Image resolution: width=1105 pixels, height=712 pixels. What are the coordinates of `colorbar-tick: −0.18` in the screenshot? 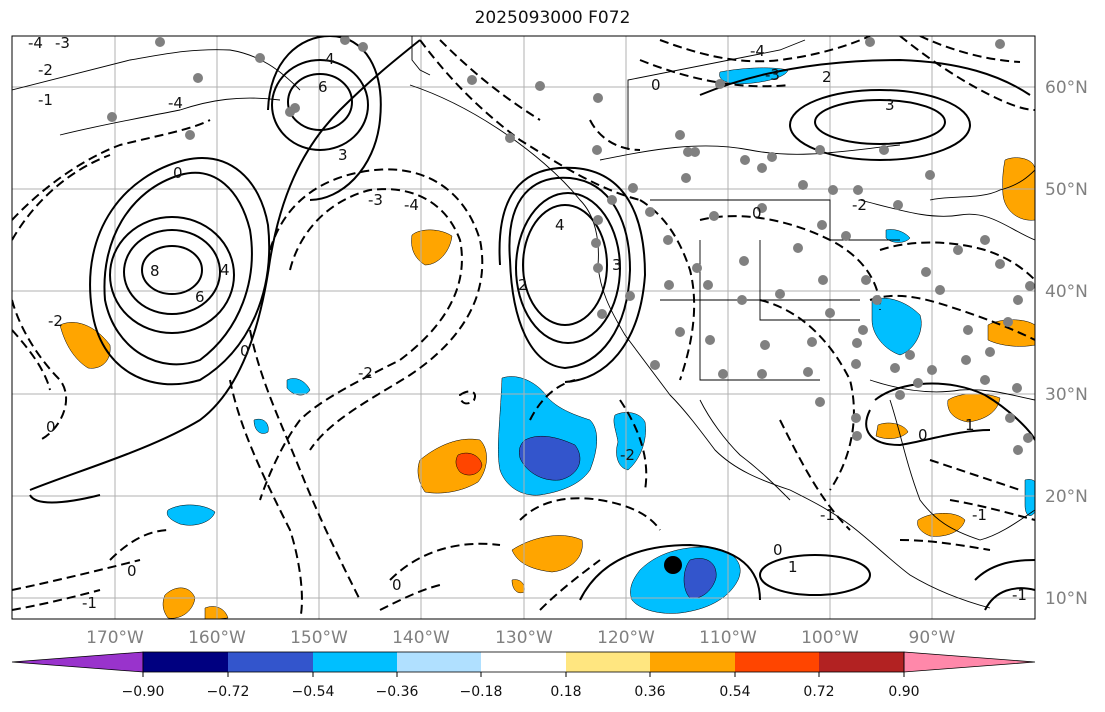 It's located at (481, 692).